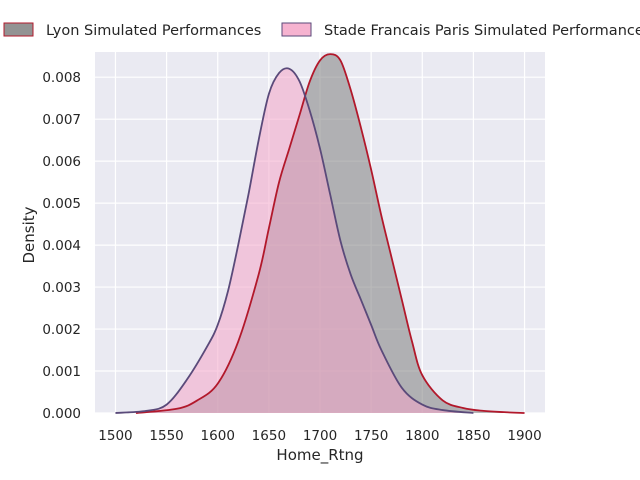 This screenshot has height=480, width=640. What do you see at coordinates (166, 436) in the screenshot?
I see `x-tick-label: 1550` at bounding box center [166, 436].